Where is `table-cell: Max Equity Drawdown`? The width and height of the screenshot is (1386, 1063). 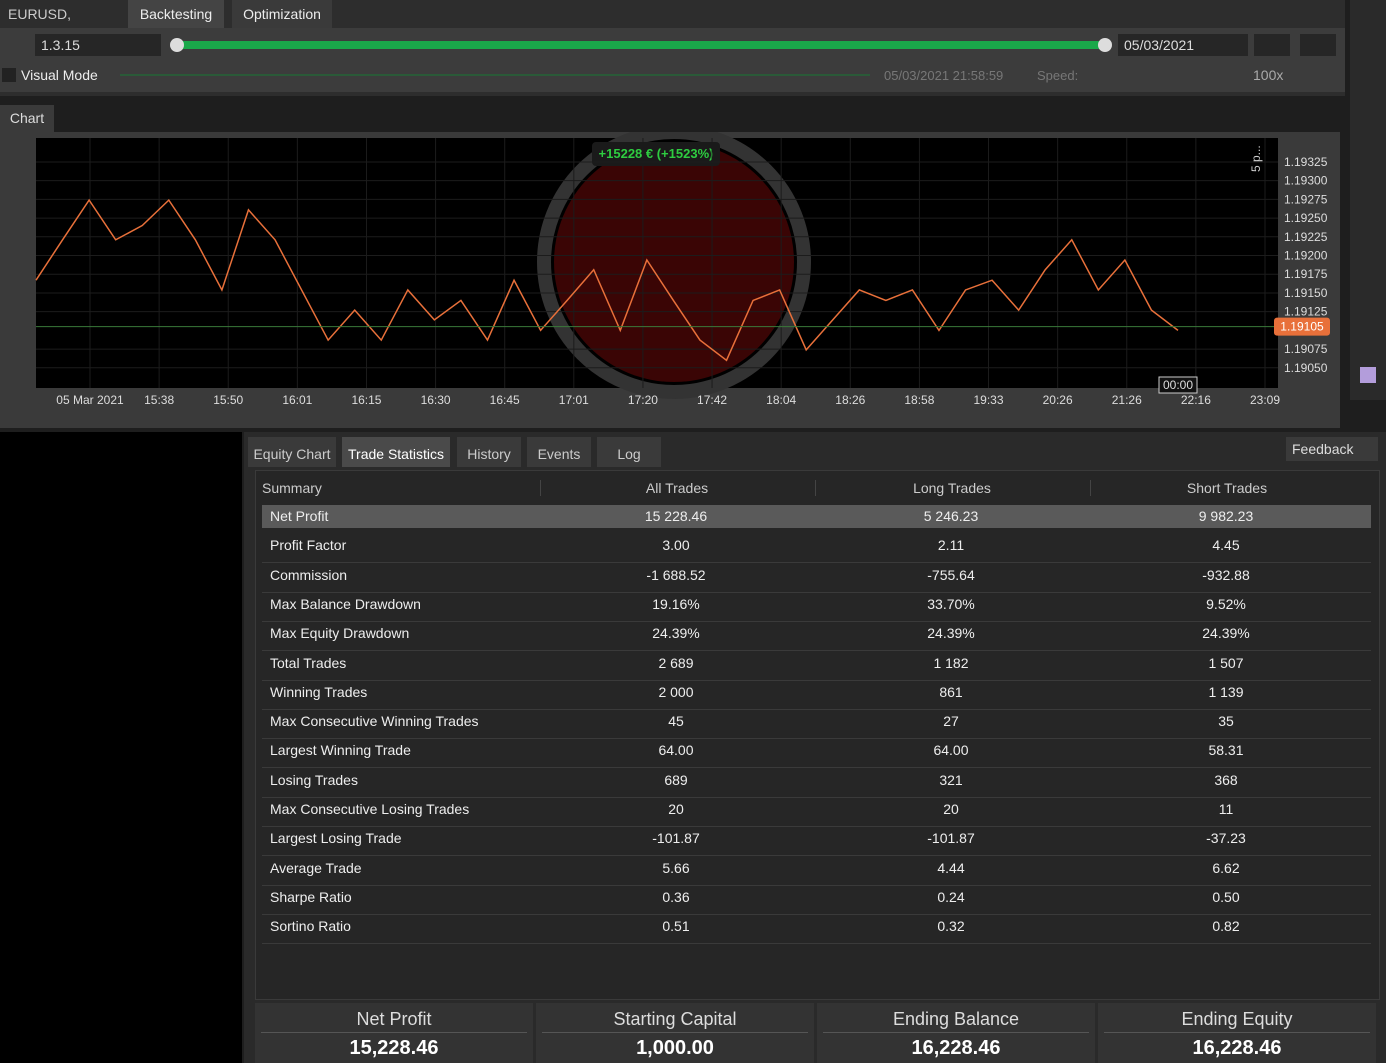
table-cell: Max Equity Drawdown is located at coordinates (340, 633).